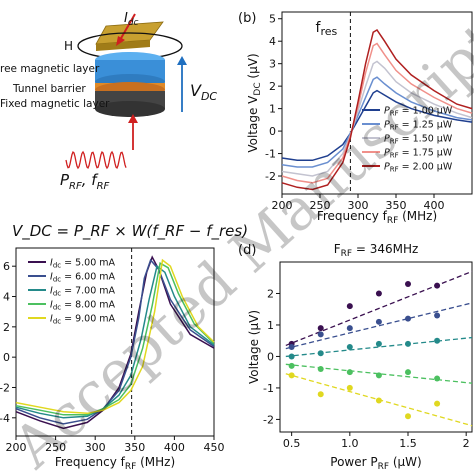 The image size is (474, 474). I want to click on rf-wave, so click(96, 160).